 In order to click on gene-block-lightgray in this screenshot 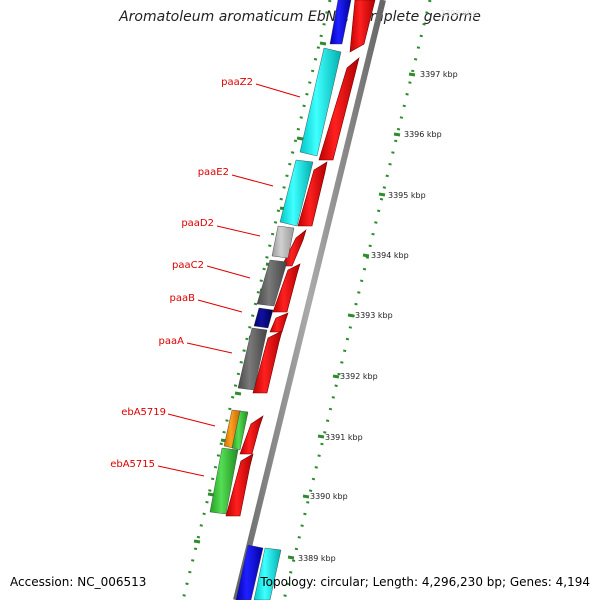, I will do `click(283, 242)`.